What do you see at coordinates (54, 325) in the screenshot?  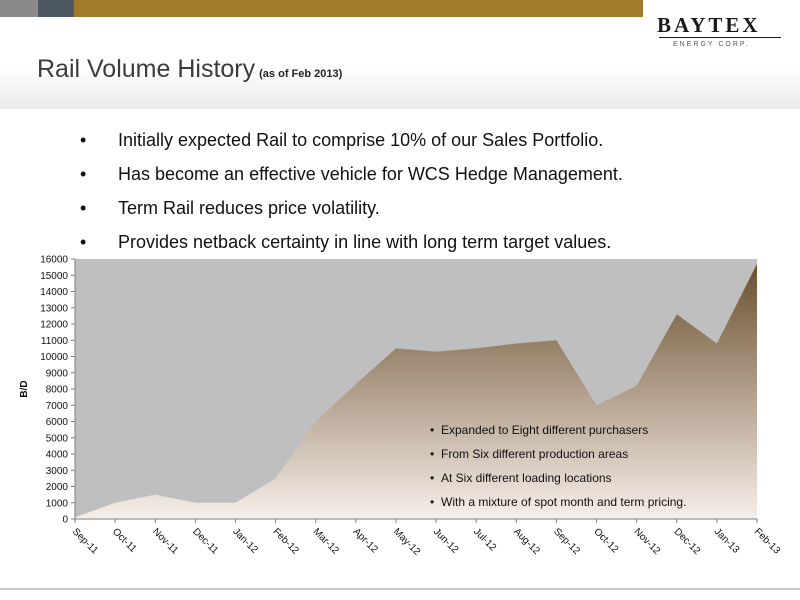 I see `y-tick-label: 12000` at bounding box center [54, 325].